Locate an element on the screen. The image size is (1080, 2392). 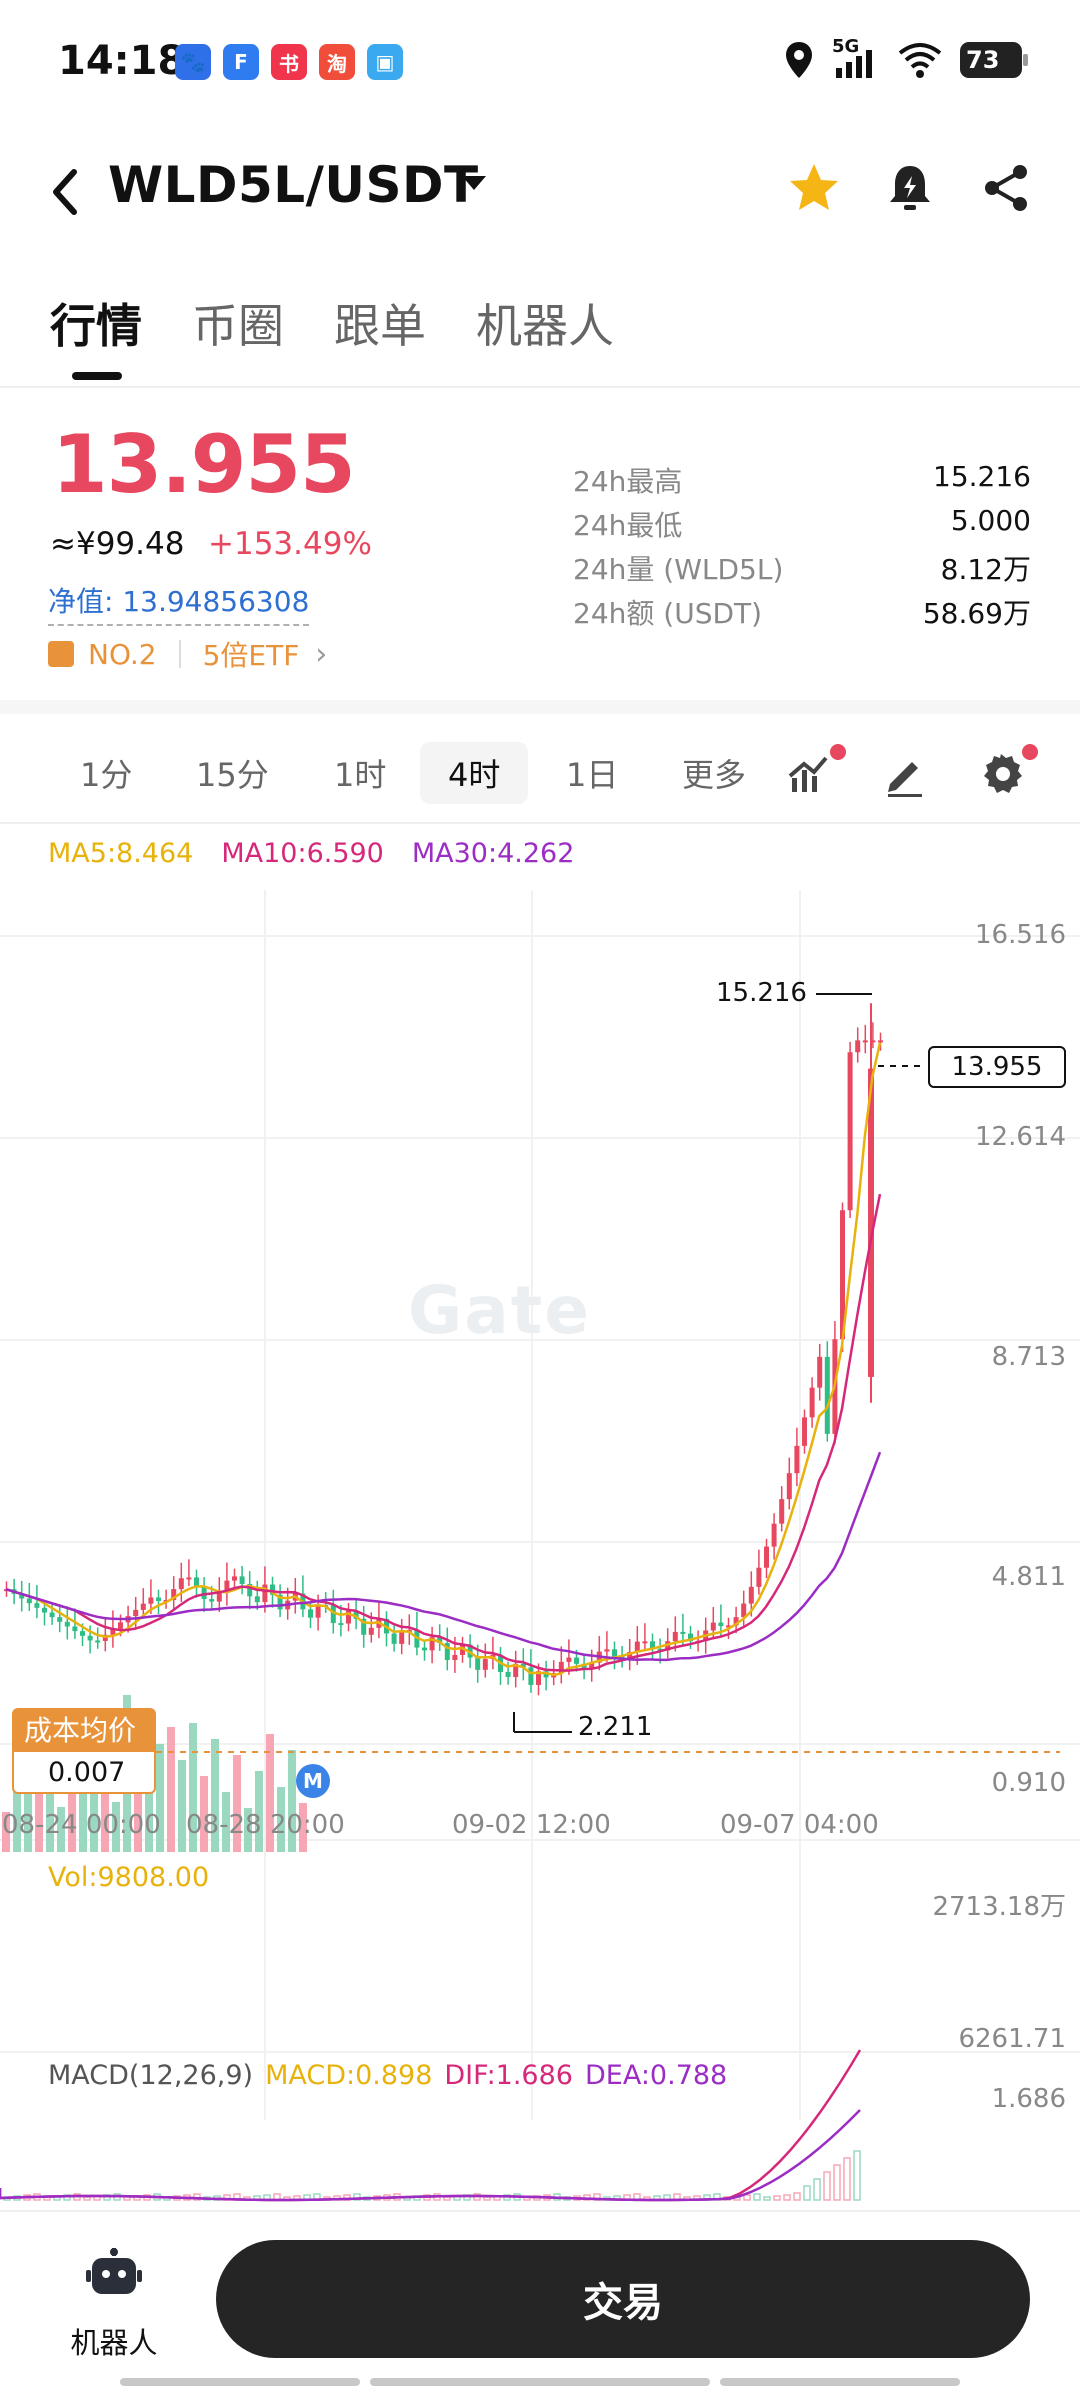
rank-row: NO.2 5倍ETF › is located at coordinates (187, 654).